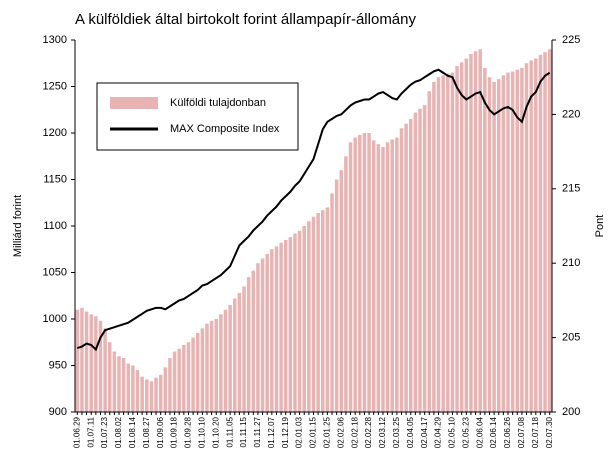  What do you see at coordinates (76, 432) in the screenshot?
I see `x-tick-label: 01.06.29` at bounding box center [76, 432].